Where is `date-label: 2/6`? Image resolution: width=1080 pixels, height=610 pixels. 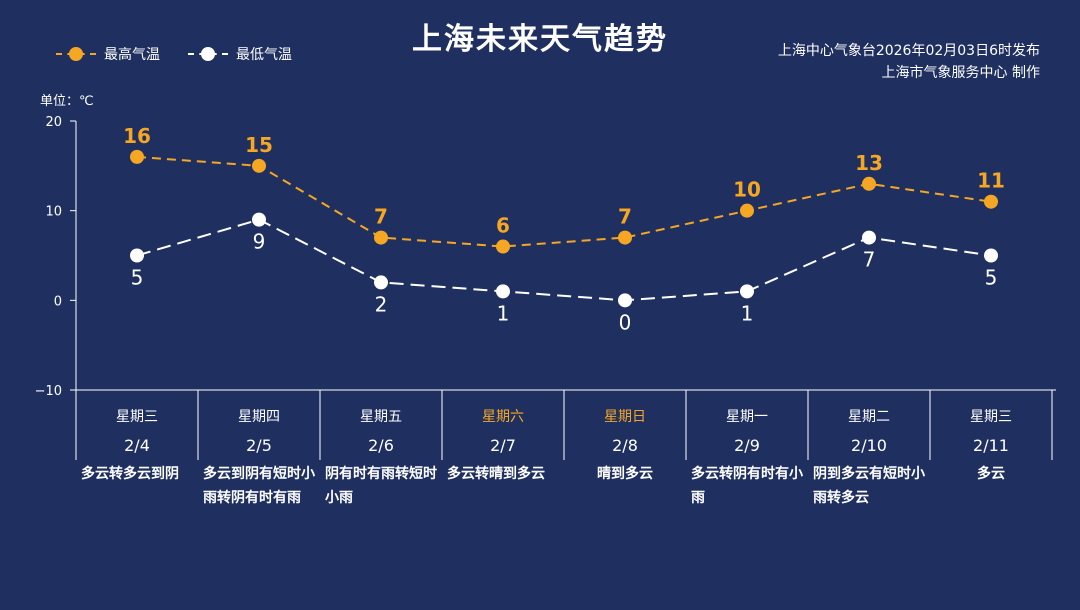
date-label: 2/6 is located at coordinates (381, 445).